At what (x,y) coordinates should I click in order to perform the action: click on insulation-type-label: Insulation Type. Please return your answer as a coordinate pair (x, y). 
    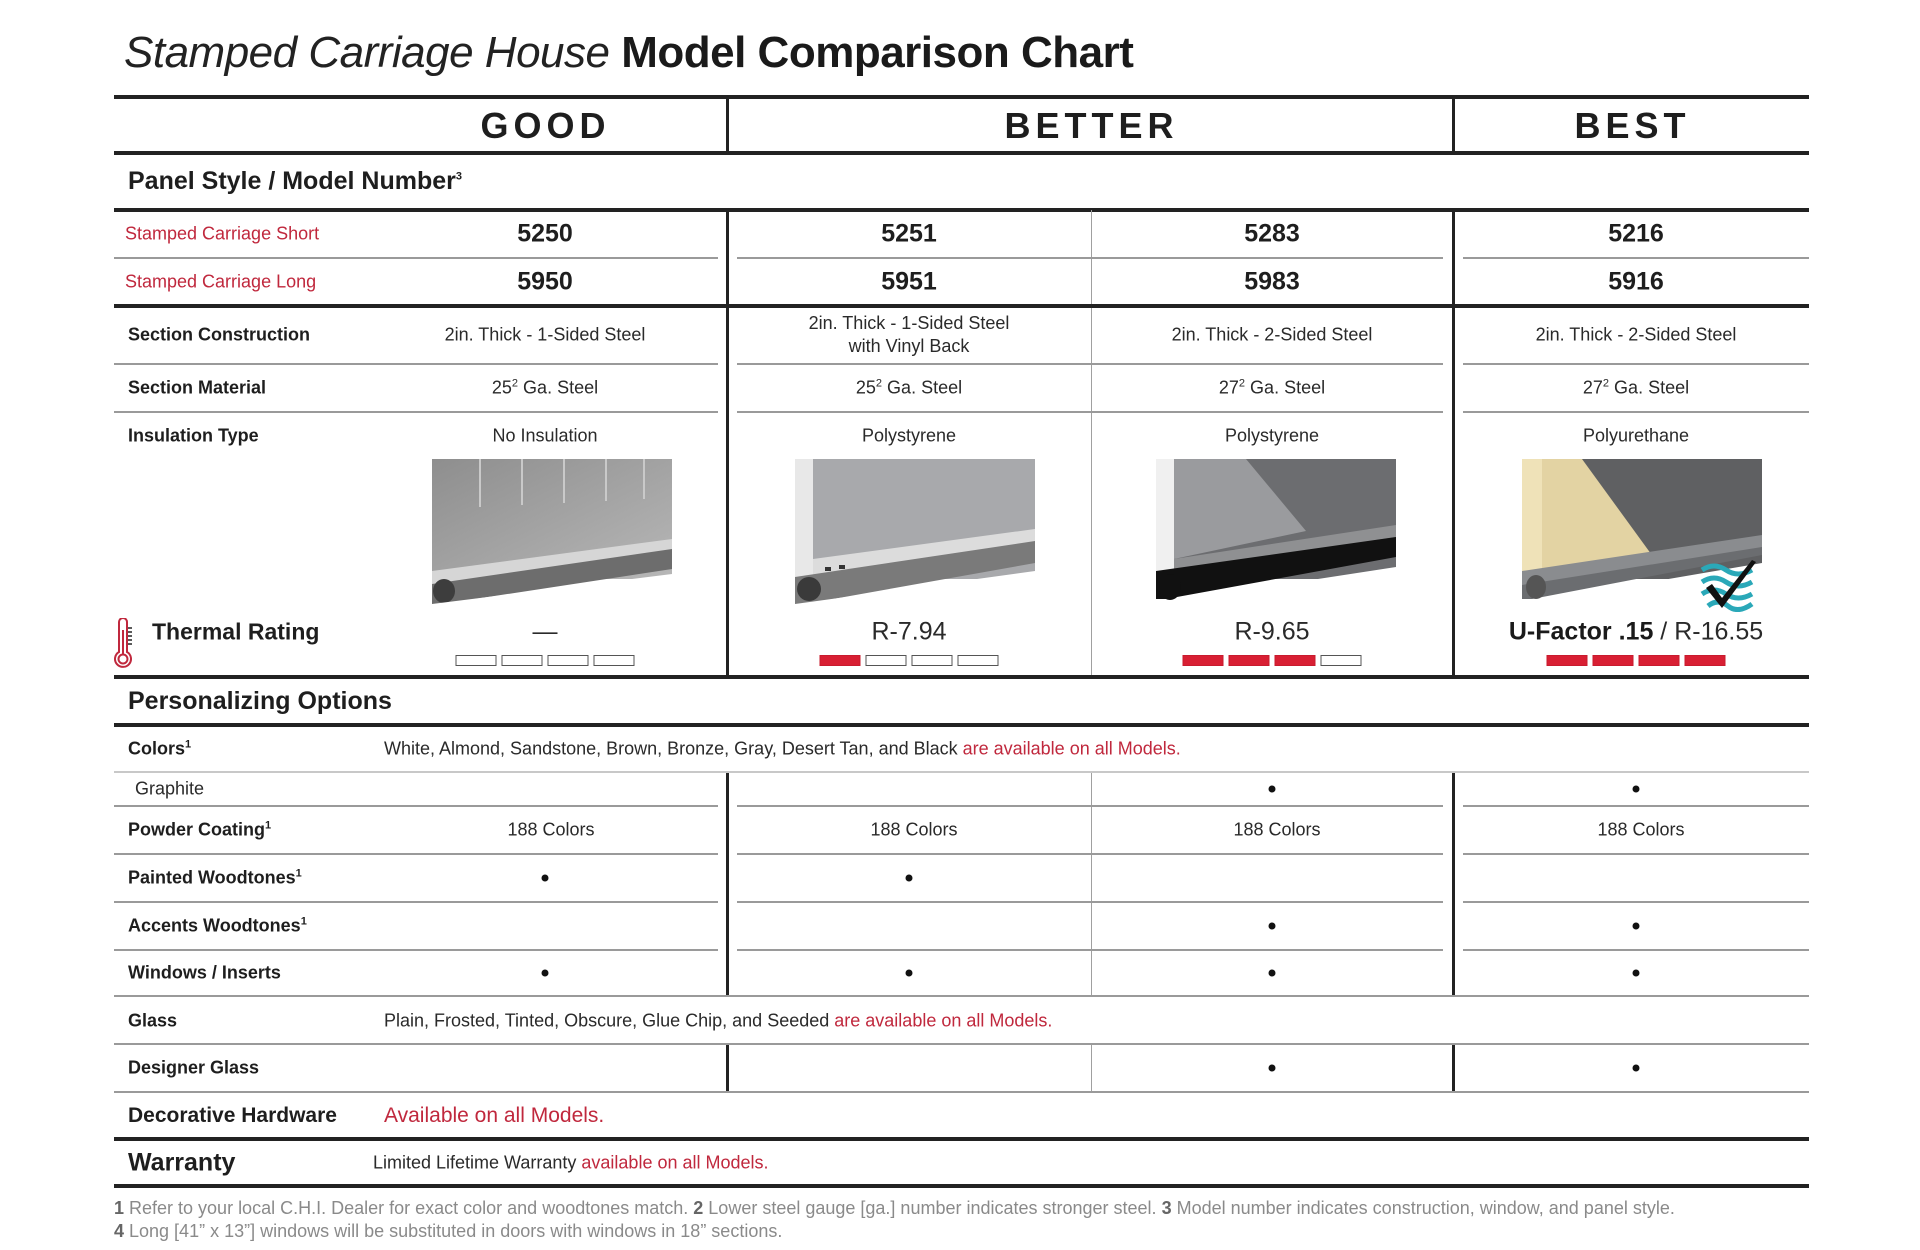
    Looking at the image, I should click on (193, 435).